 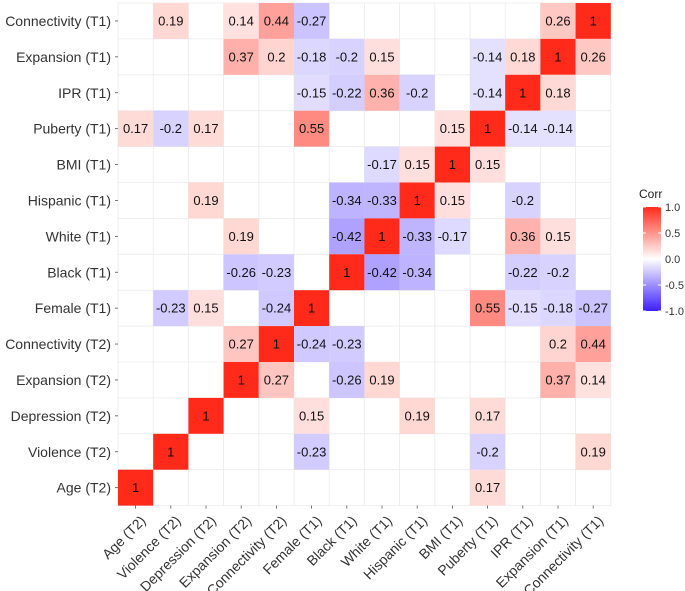 I want to click on cell-value-label: 0.55, so click(x=311, y=128).